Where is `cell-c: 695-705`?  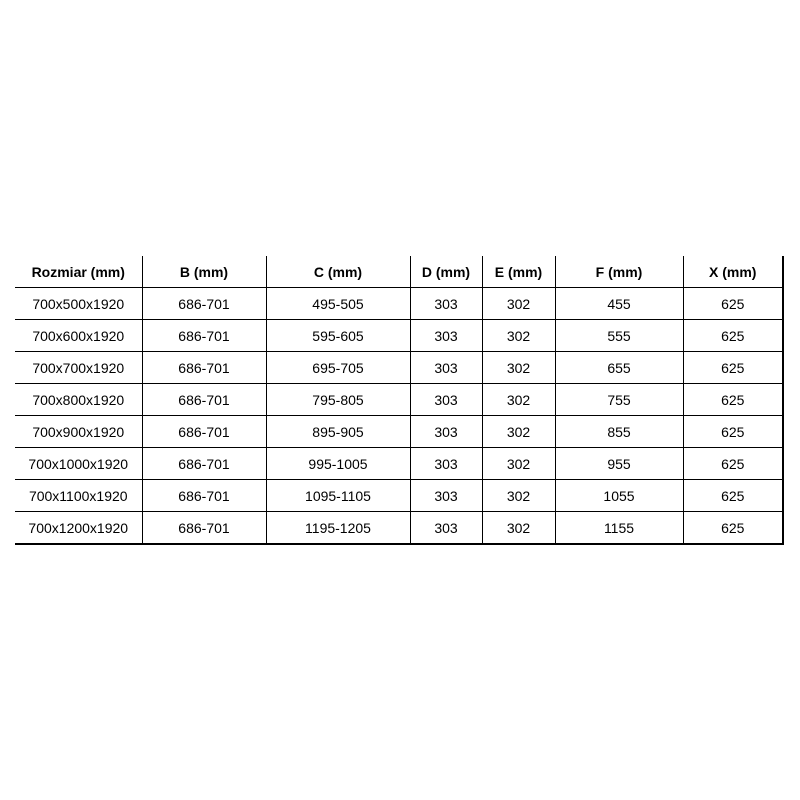 cell-c: 695-705 is located at coordinates (338, 367).